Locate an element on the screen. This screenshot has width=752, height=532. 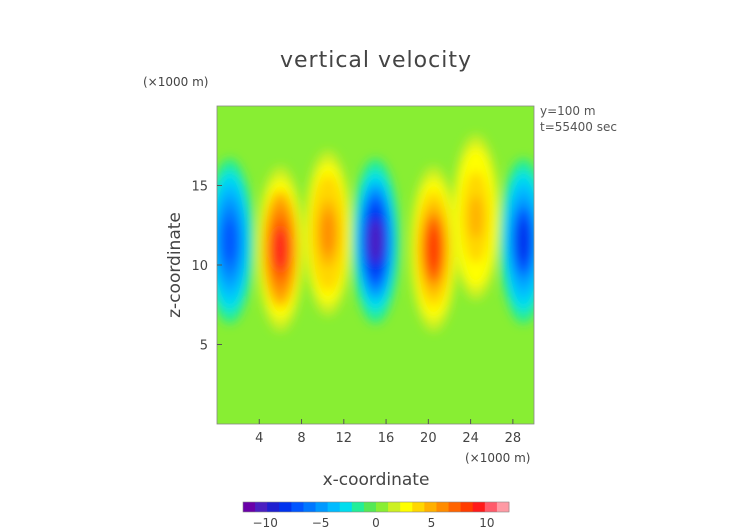
y-tick-label: 10 is located at coordinates (199, 266).